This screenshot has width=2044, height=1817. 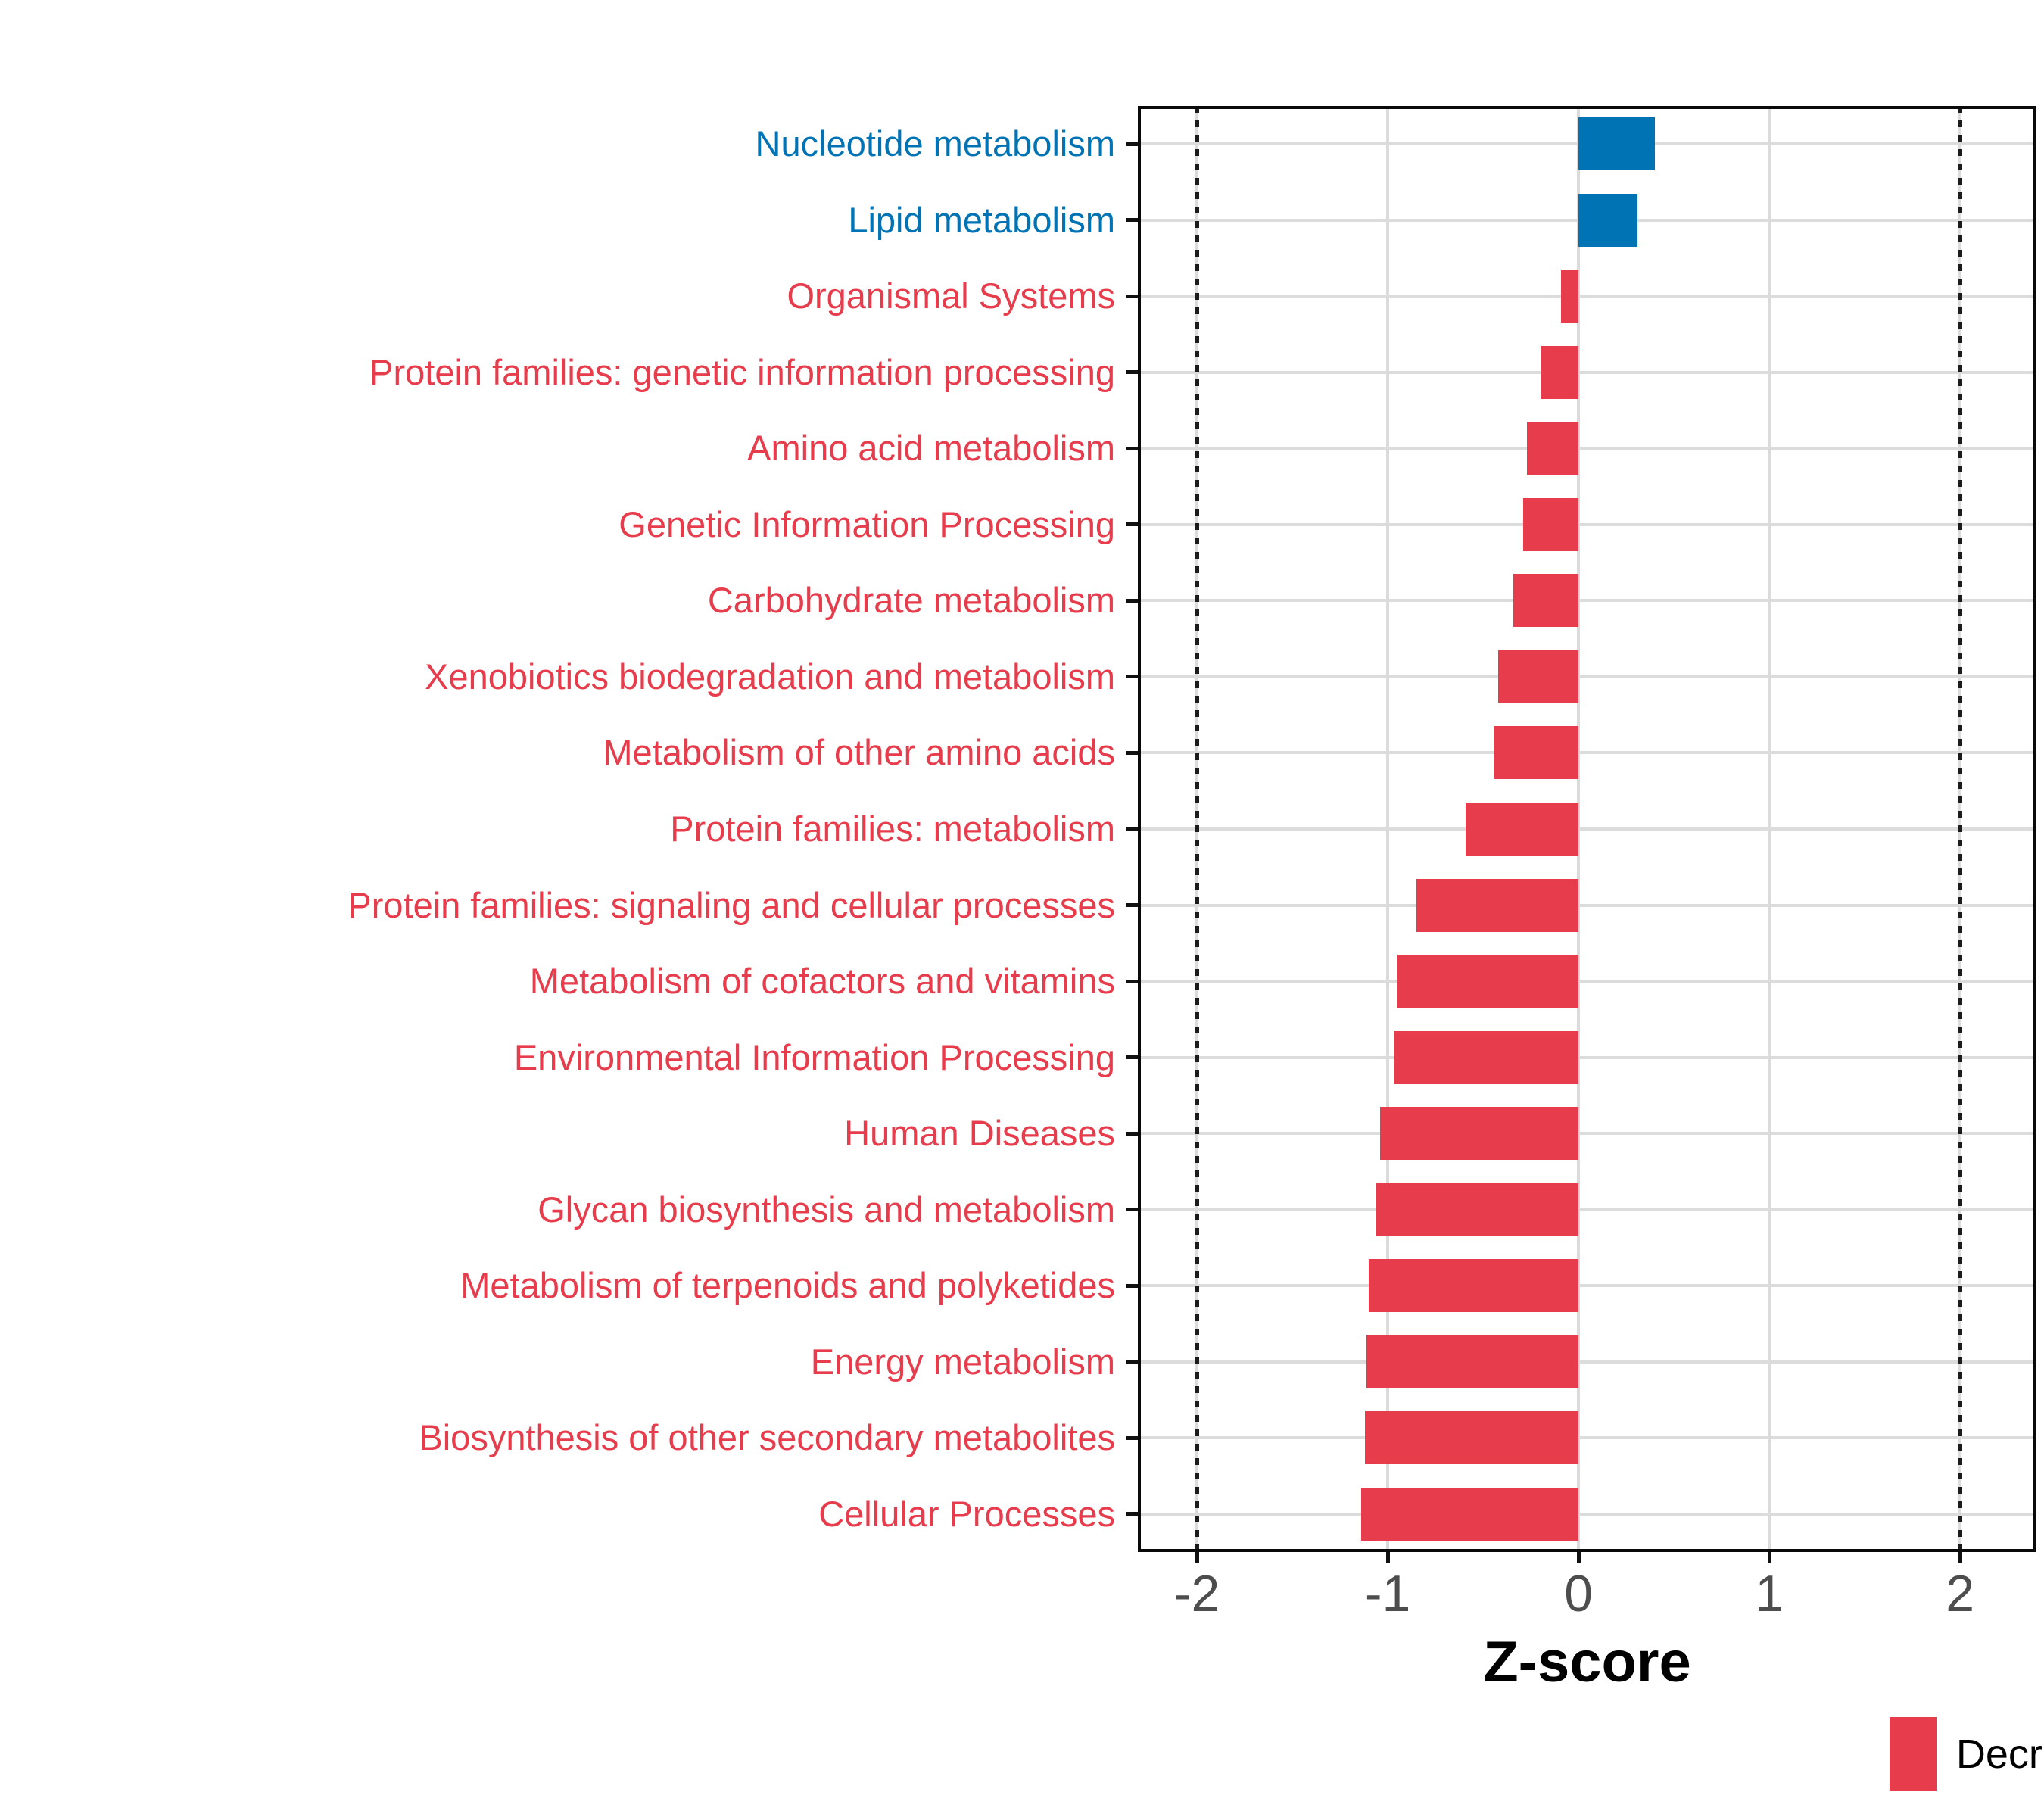 What do you see at coordinates (1999, 1754) in the screenshot?
I see `legend-label-decrease: Decrease` at bounding box center [1999, 1754].